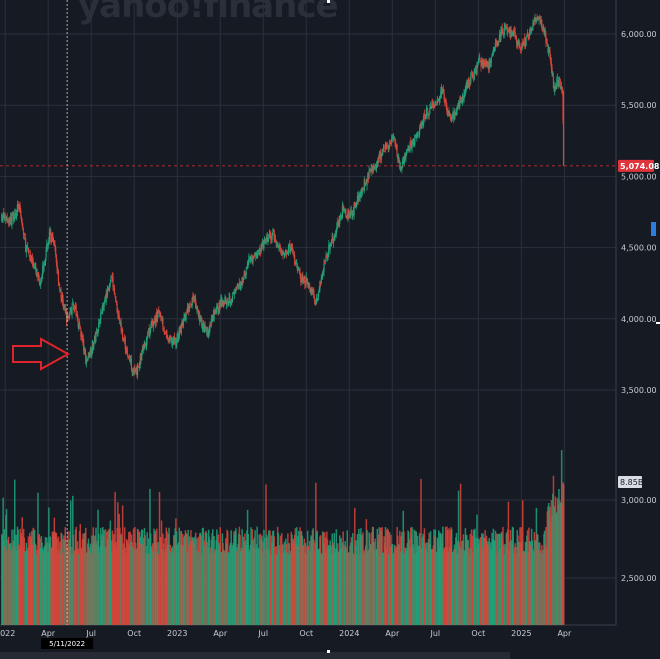 The image size is (660, 659). What do you see at coordinates (640, 166) in the screenshot?
I see `current-price-label: 5,074.08` at bounding box center [640, 166].